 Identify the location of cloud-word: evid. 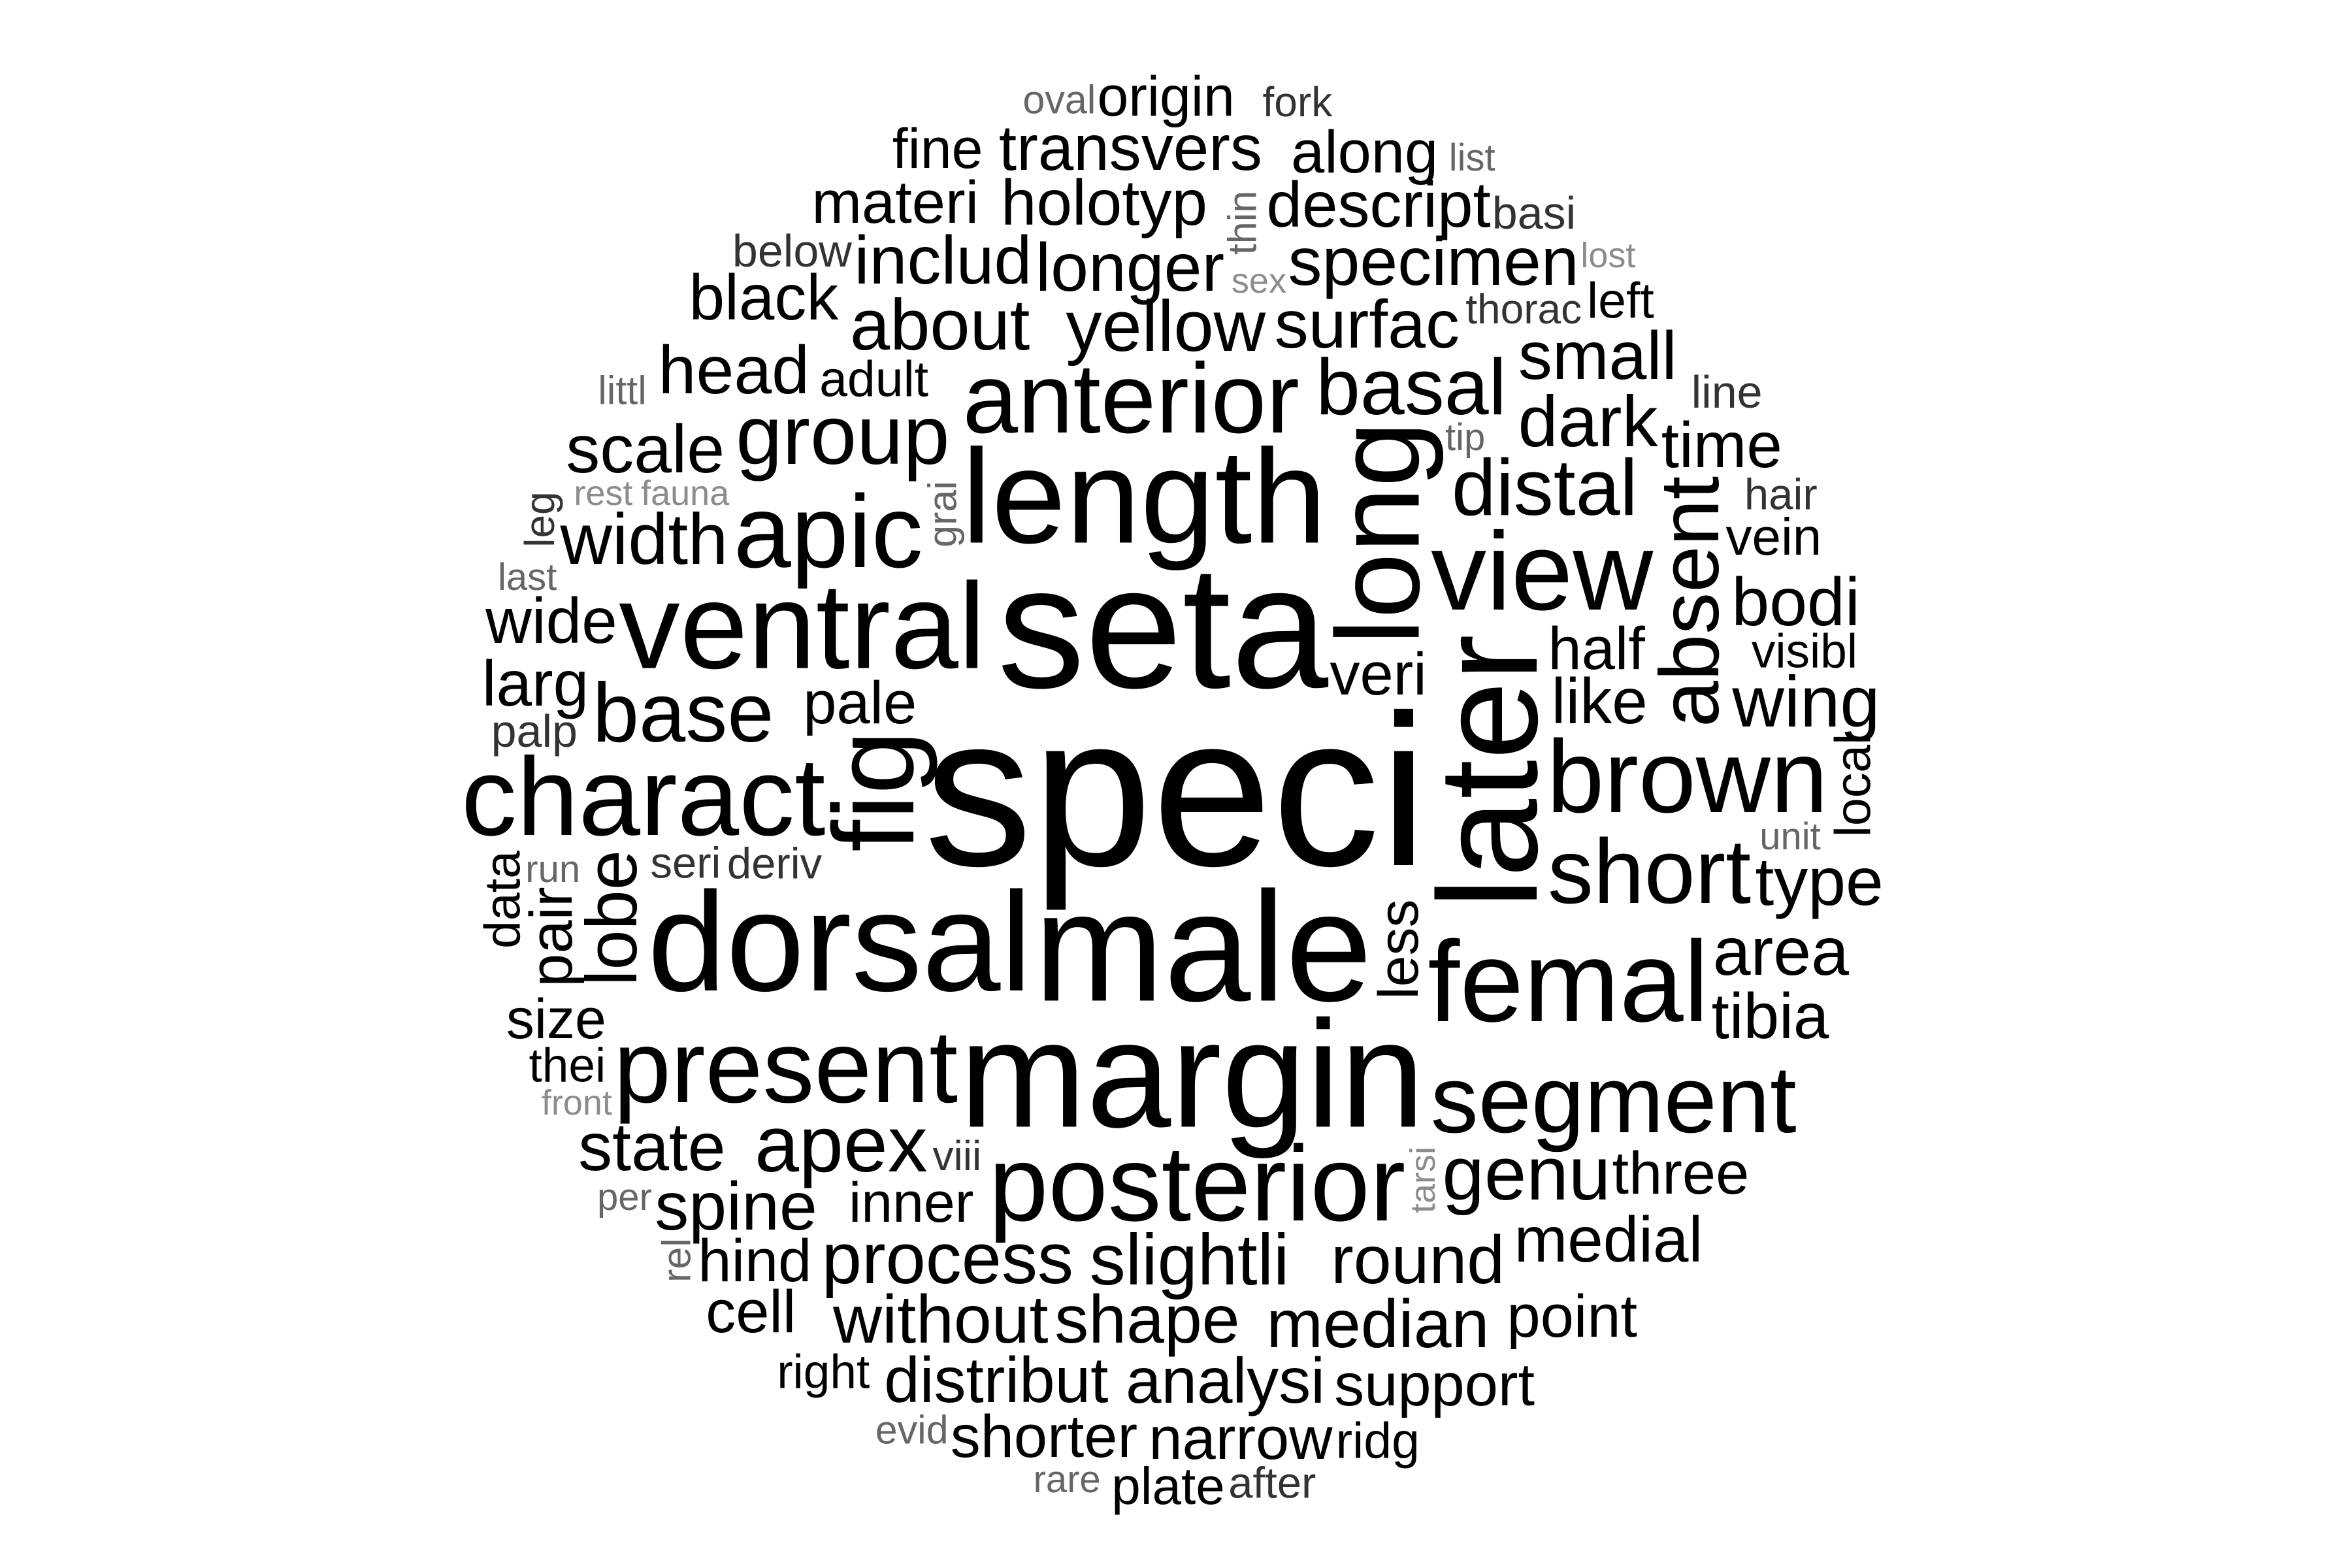
(912, 1429).